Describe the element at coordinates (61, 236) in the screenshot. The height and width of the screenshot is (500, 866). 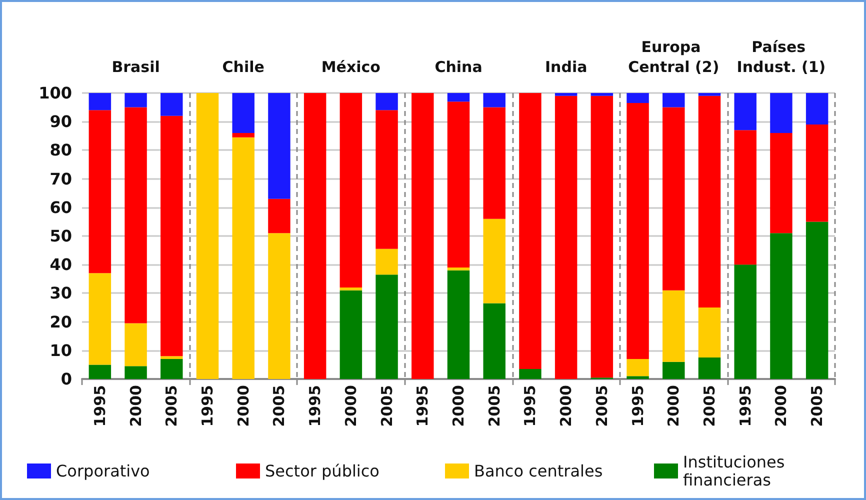
I see `y-tick-label: 50` at that location.